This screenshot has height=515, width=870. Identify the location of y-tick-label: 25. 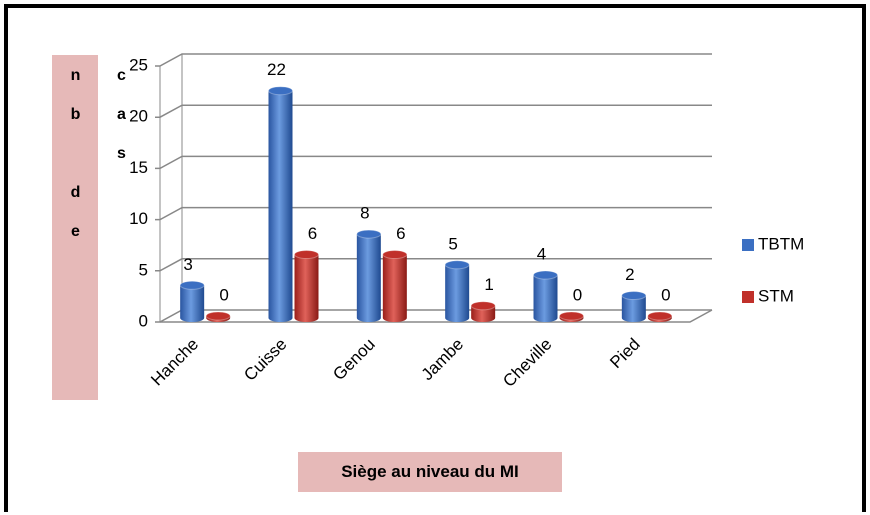
(138, 64).